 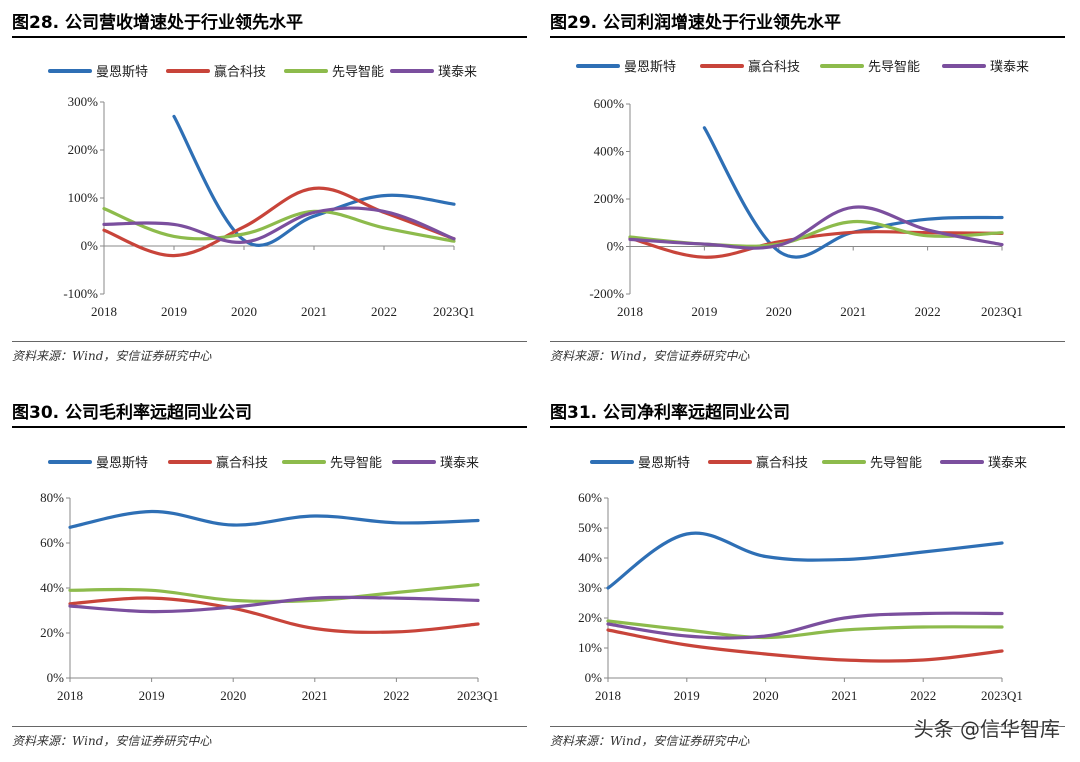 What do you see at coordinates (696, 23) in the screenshot?
I see `chart-title: 图29. 公司利润增速处于行业领先水平` at bounding box center [696, 23].